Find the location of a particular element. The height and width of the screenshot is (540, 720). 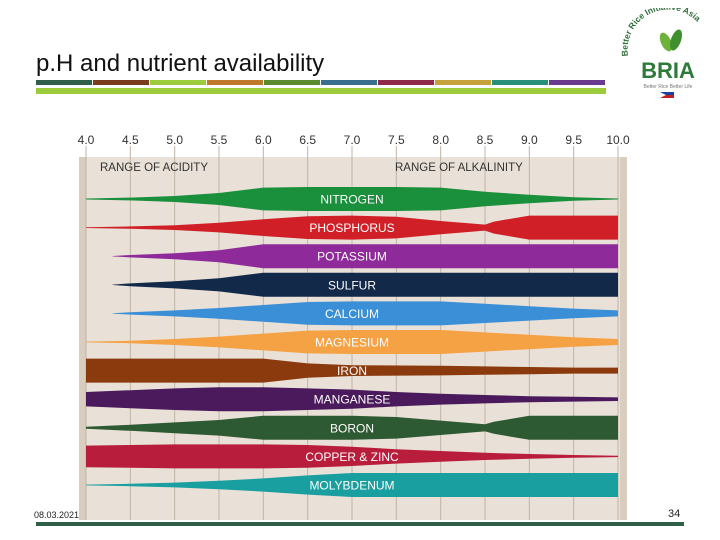

ph-tick-label: 7.5 is located at coordinates (396, 140).